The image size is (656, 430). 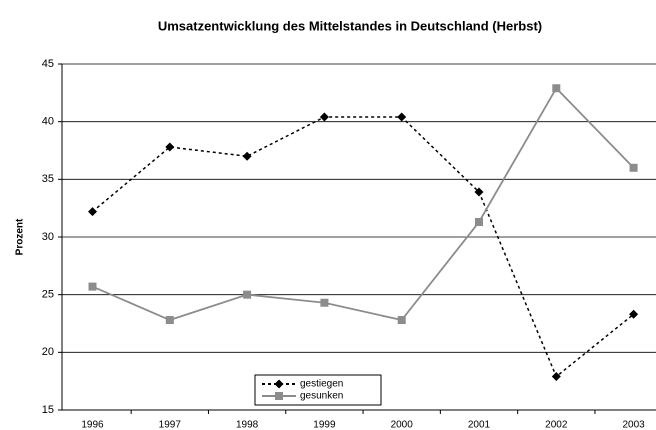 What do you see at coordinates (324, 425) in the screenshot?
I see `x-tick-label: 1999` at bounding box center [324, 425].